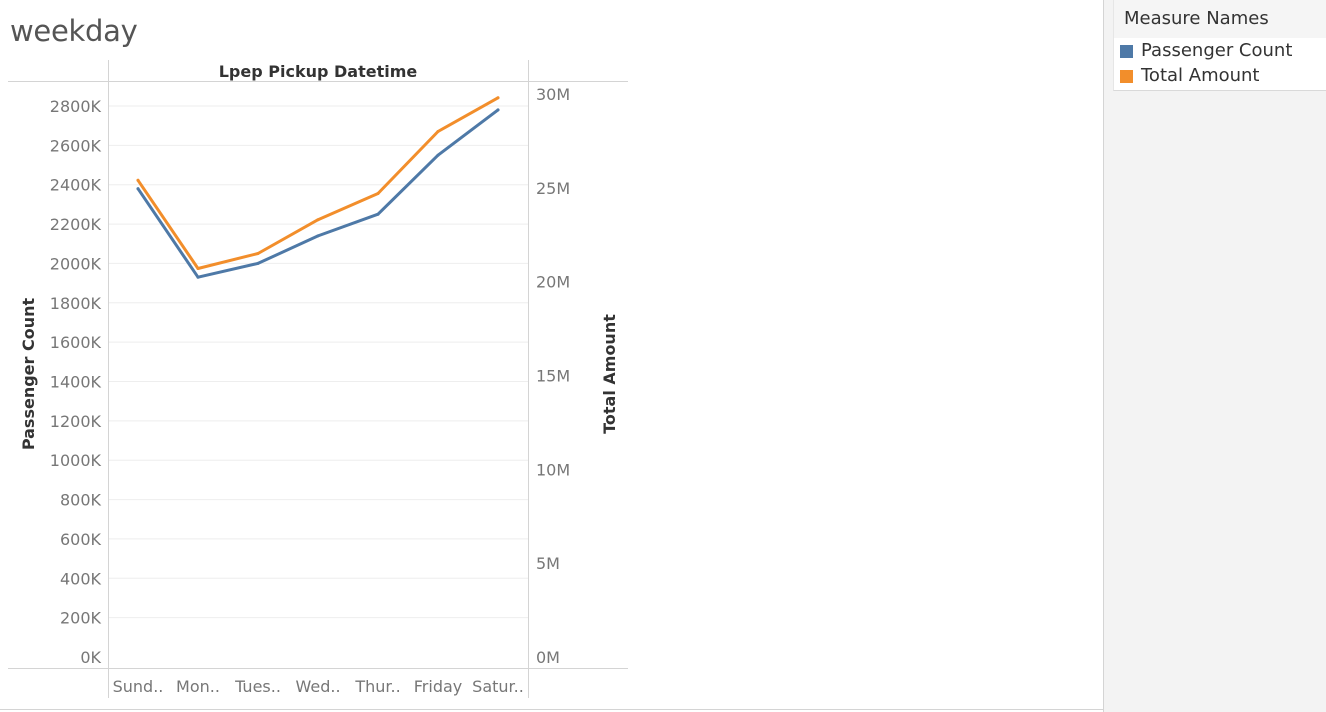 Image resolution: width=1326 pixels, height=712 pixels. What do you see at coordinates (81, 578) in the screenshot?
I see `y-left-tick-label: 400K` at bounding box center [81, 578].